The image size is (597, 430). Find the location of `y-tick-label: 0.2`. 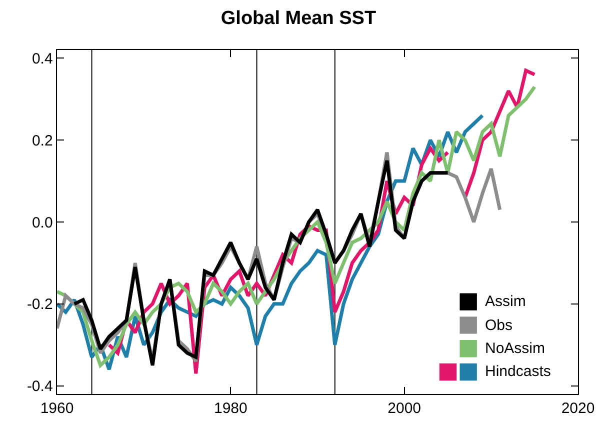

y-tick-label: 0.2 is located at coordinates (42, 141).